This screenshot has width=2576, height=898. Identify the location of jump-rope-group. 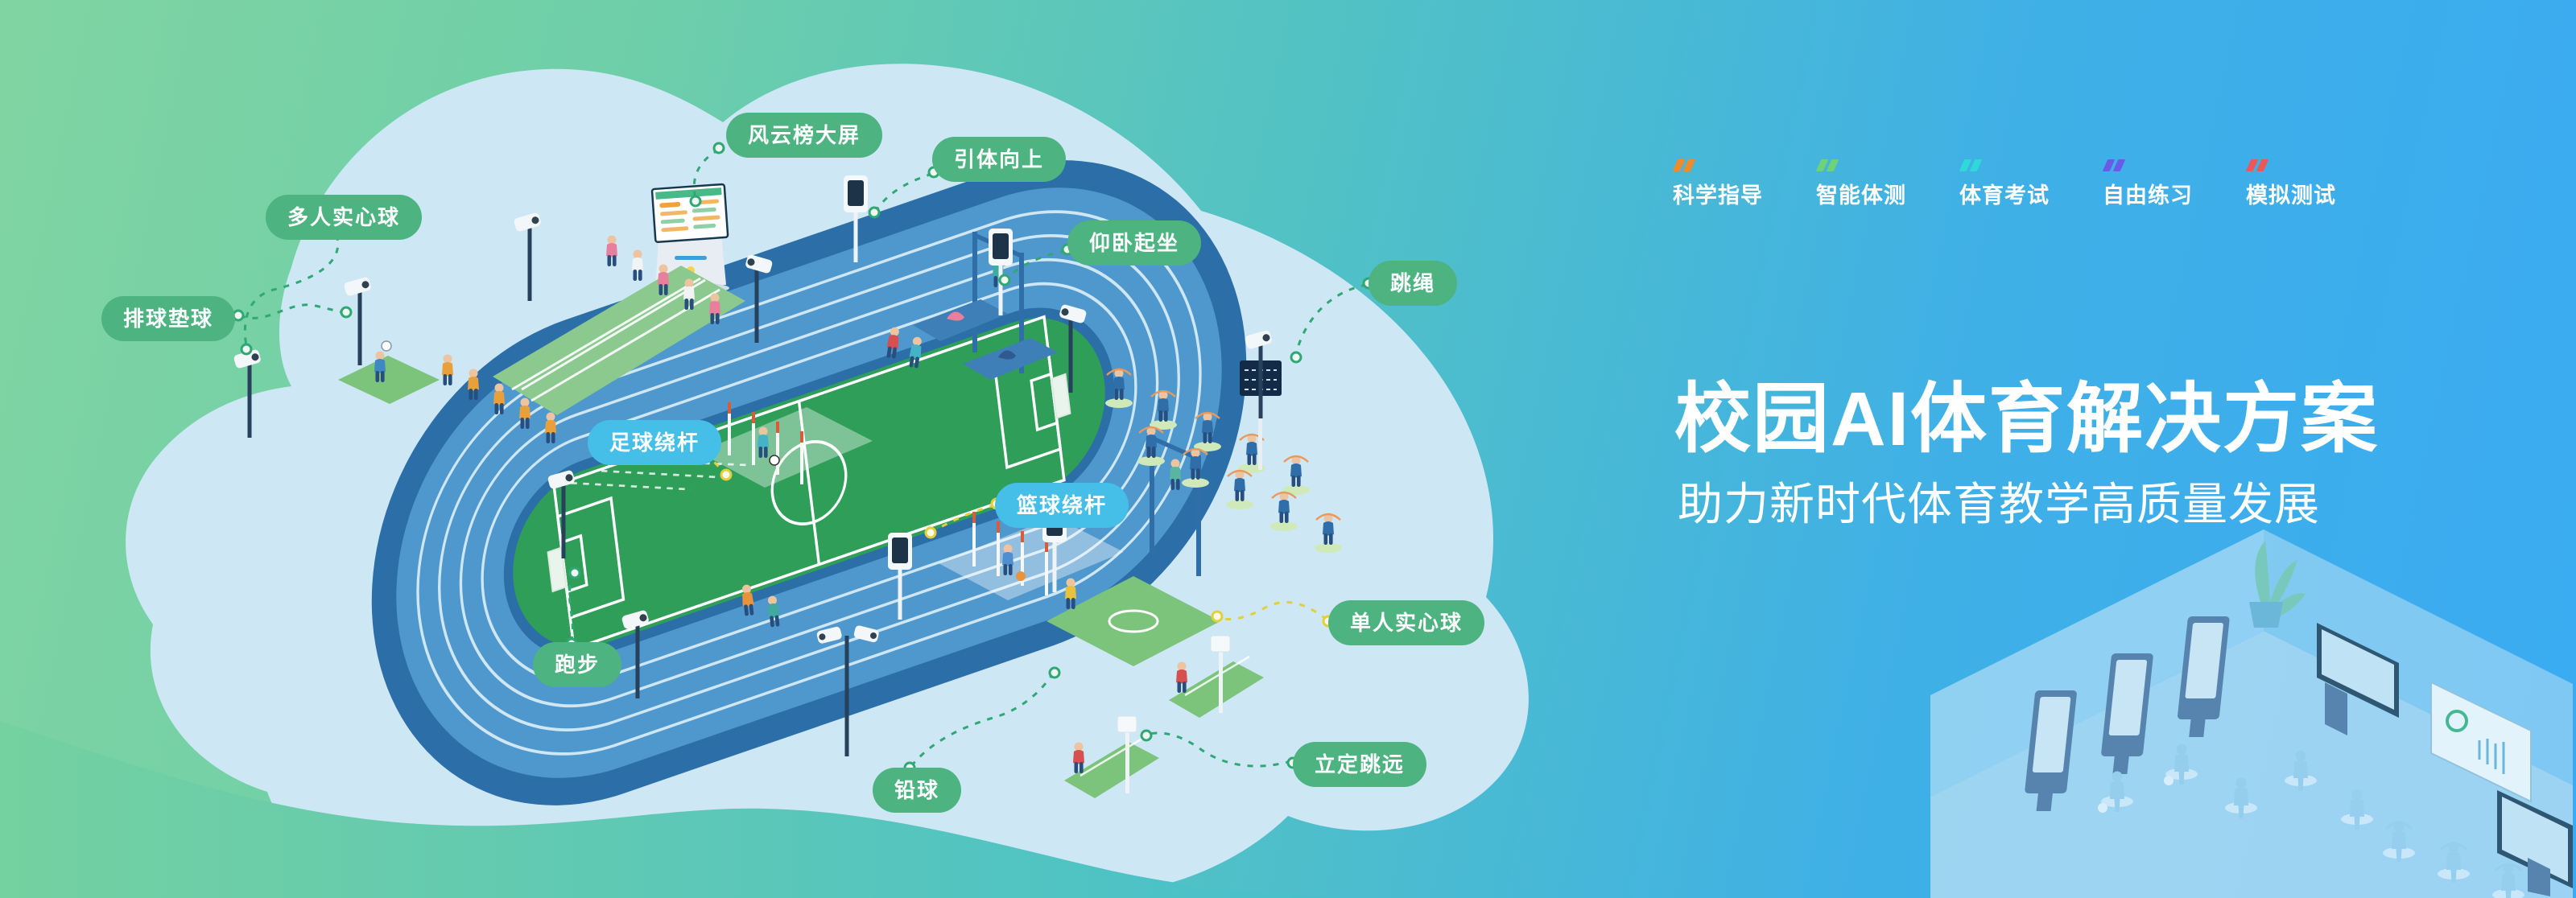
(1223, 461).